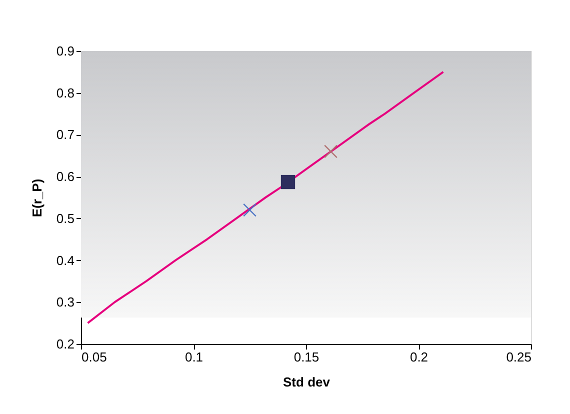 The height and width of the screenshot is (414, 570). What do you see at coordinates (65, 176) in the screenshot?
I see `y-tick-label: 0.6` at bounding box center [65, 176].